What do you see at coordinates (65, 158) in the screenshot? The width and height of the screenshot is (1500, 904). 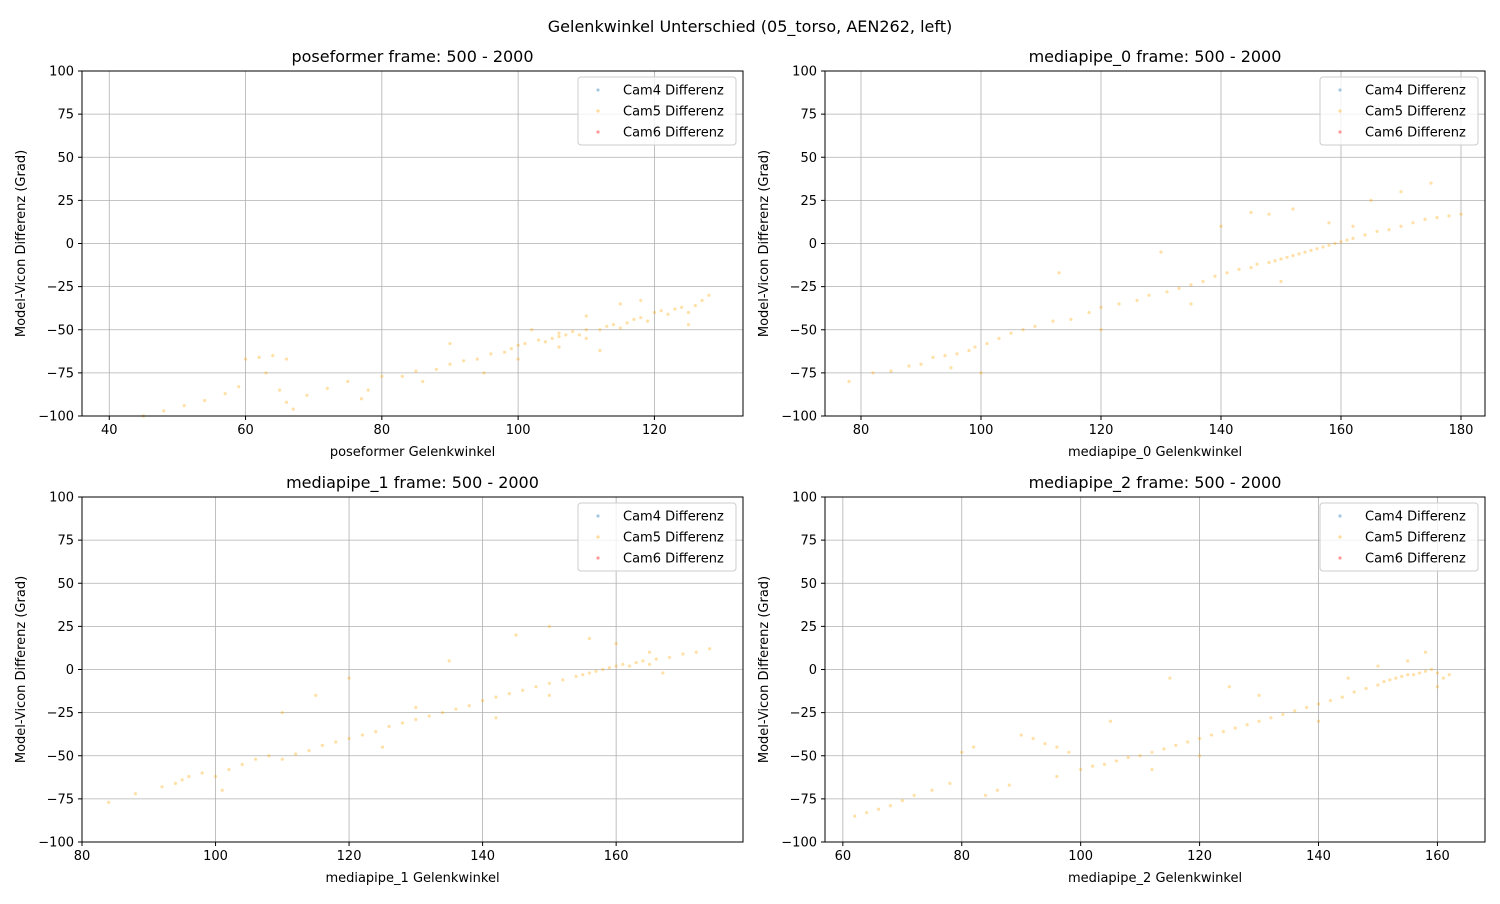 I see `y-tick-label: 50` at bounding box center [65, 158].